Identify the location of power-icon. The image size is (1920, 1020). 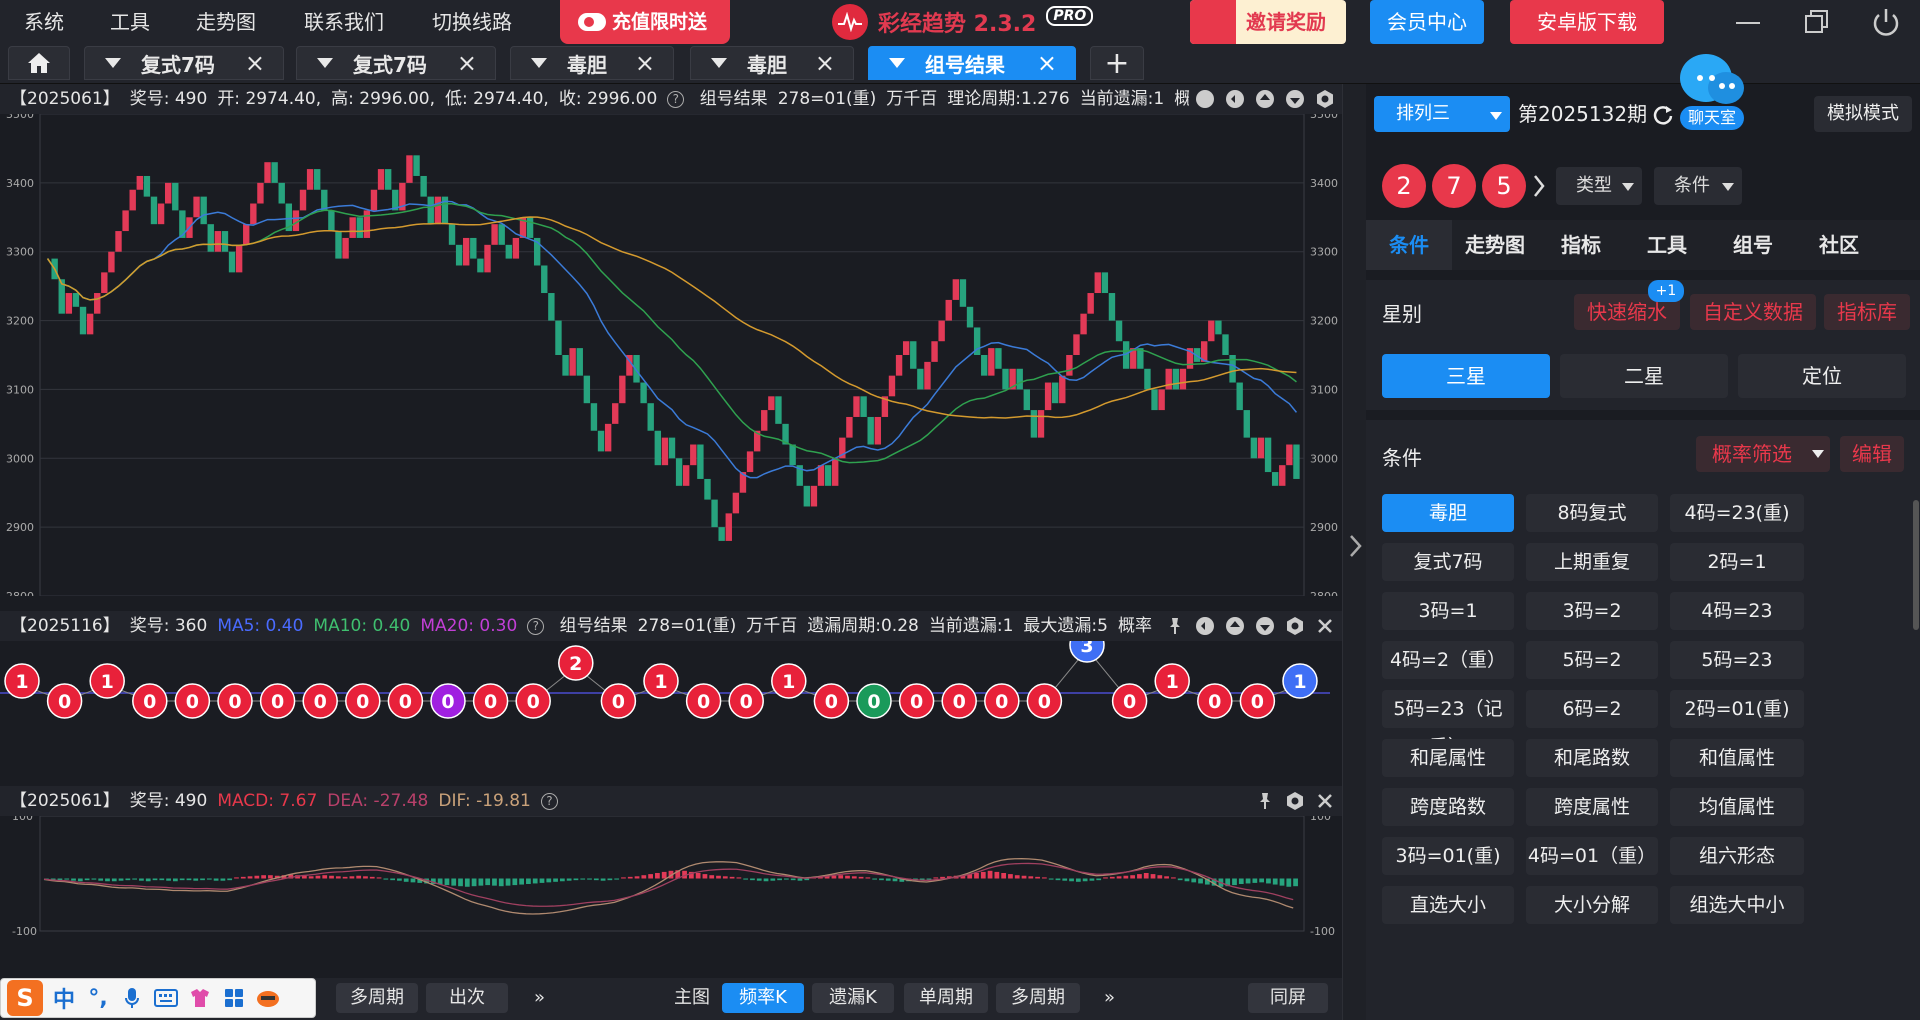
(1886, 22).